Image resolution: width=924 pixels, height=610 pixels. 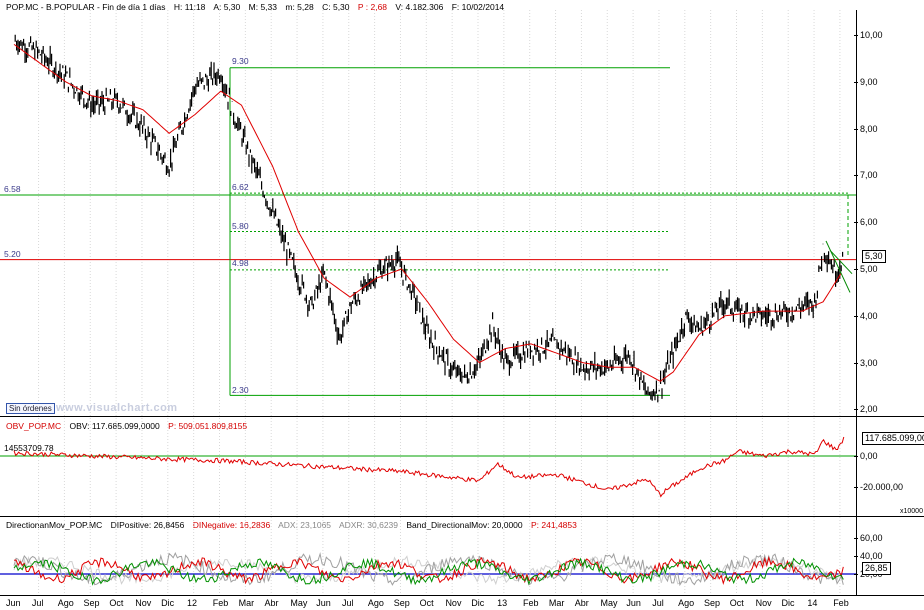 I want to click on level-label-4: 4.98, so click(x=240, y=263).